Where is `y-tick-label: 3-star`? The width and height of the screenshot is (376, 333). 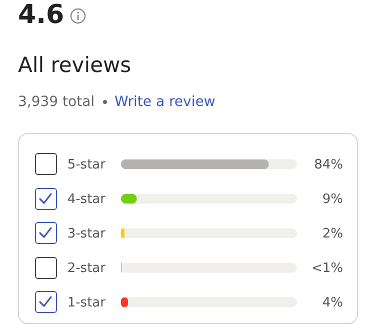
y-tick-label: 3-star is located at coordinates (86, 234).